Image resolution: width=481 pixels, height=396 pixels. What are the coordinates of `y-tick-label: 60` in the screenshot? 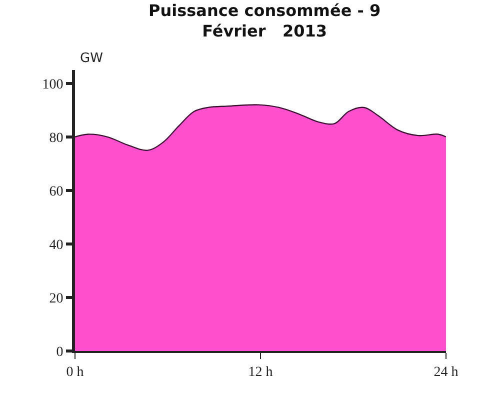 It's located at (56, 192).